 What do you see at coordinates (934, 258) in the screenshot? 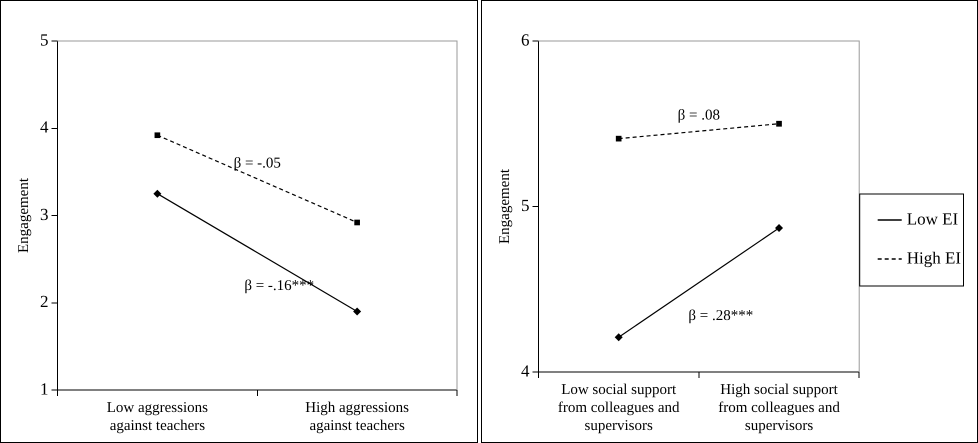
I see `legend-label: High EI` at bounding box center [934, 258].